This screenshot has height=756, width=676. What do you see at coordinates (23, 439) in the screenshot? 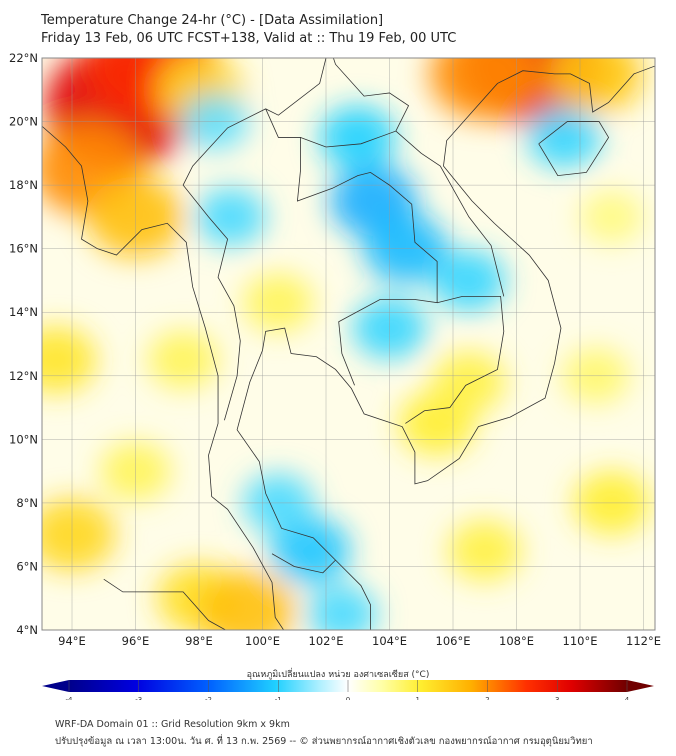
I see `latitude-label: 10°N` at bounding box center [23, 439].